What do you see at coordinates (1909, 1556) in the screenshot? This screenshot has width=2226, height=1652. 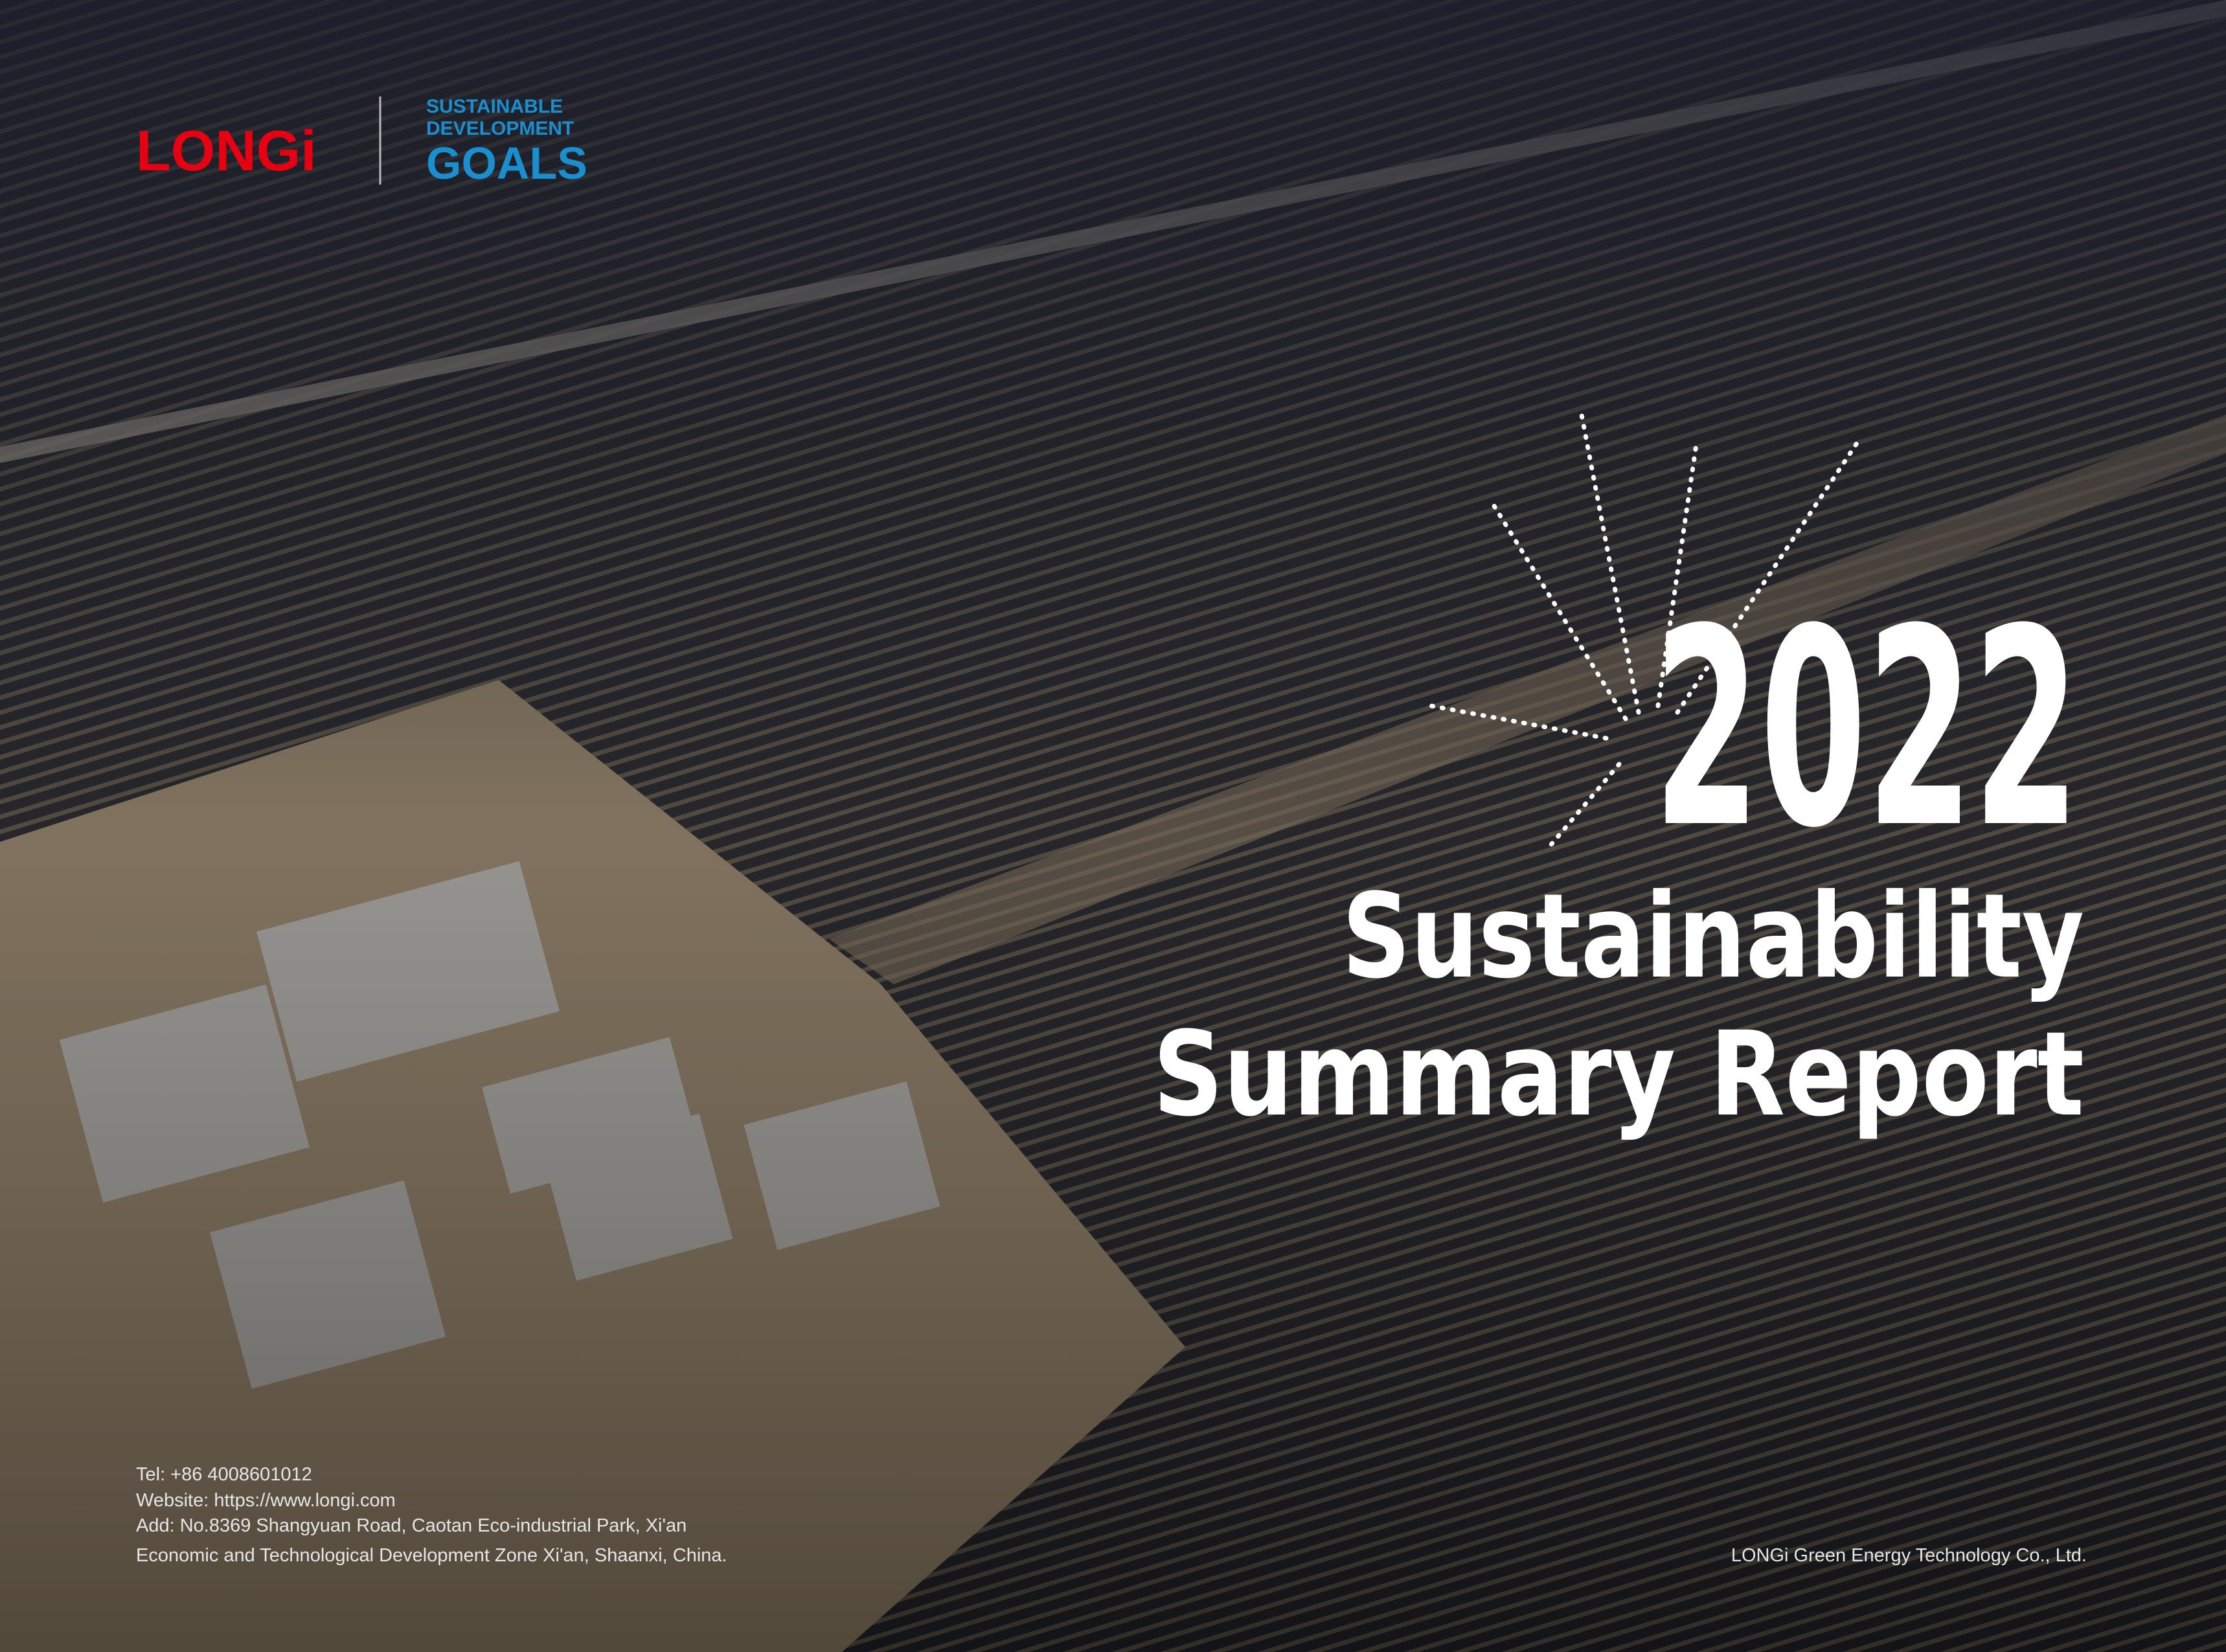 I see `company-name: LONGi Green Energy Technology Co., Ltd.` at bounding box center [1909, 1556].